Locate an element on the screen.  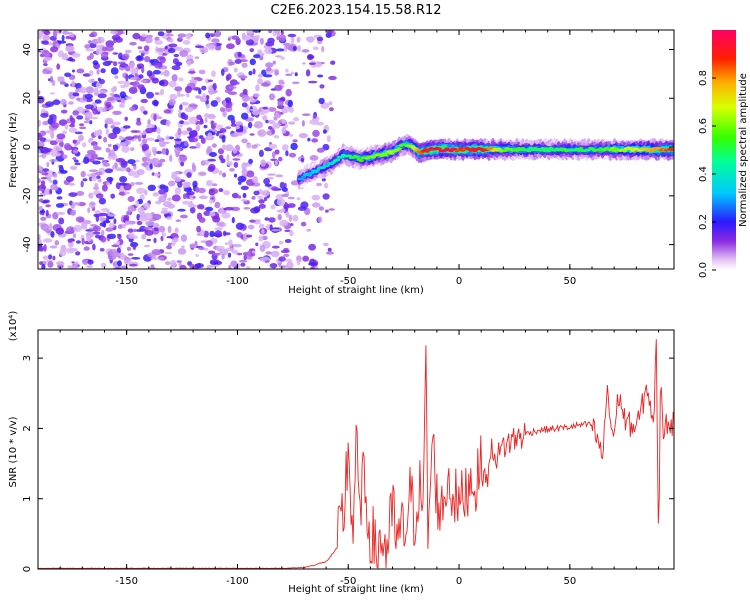
y-tick-label: 20 is located at coordinates (27, 98).